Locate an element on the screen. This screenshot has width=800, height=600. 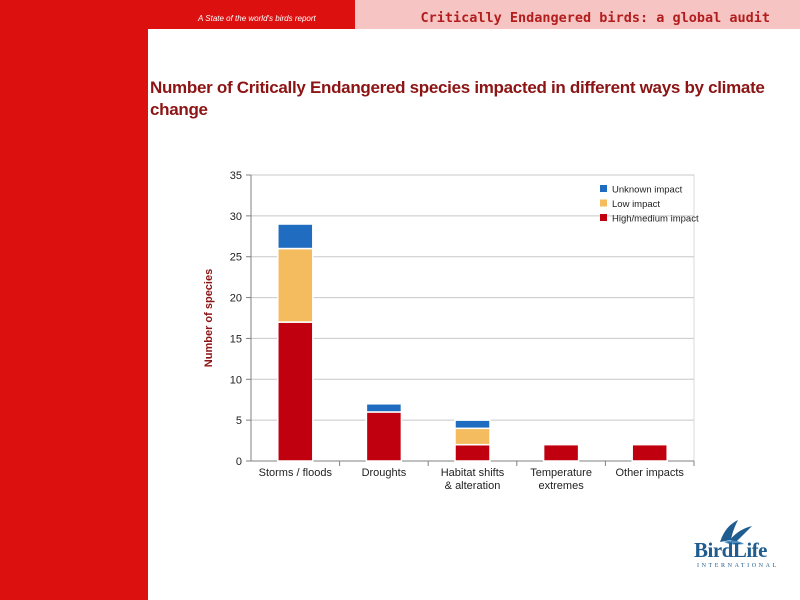
x-tick-label: Droughts is located at coordinates (384, 473).